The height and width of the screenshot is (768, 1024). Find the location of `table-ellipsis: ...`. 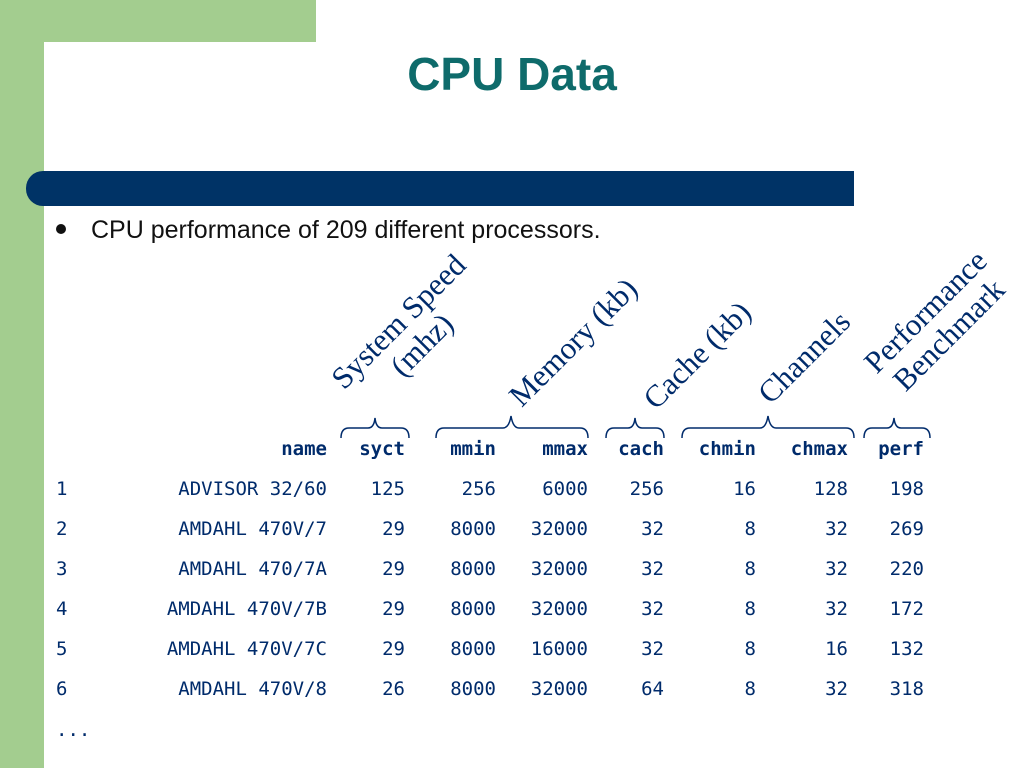

table-ellipsis: ... is located at coordinates (73, 730).